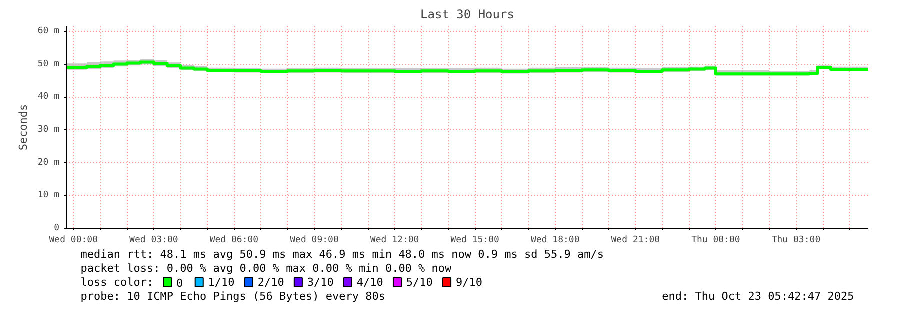 The height and width of the screenshot is (310, 897). I want to click on y-tick-label: 40 m, so click(49, 97).